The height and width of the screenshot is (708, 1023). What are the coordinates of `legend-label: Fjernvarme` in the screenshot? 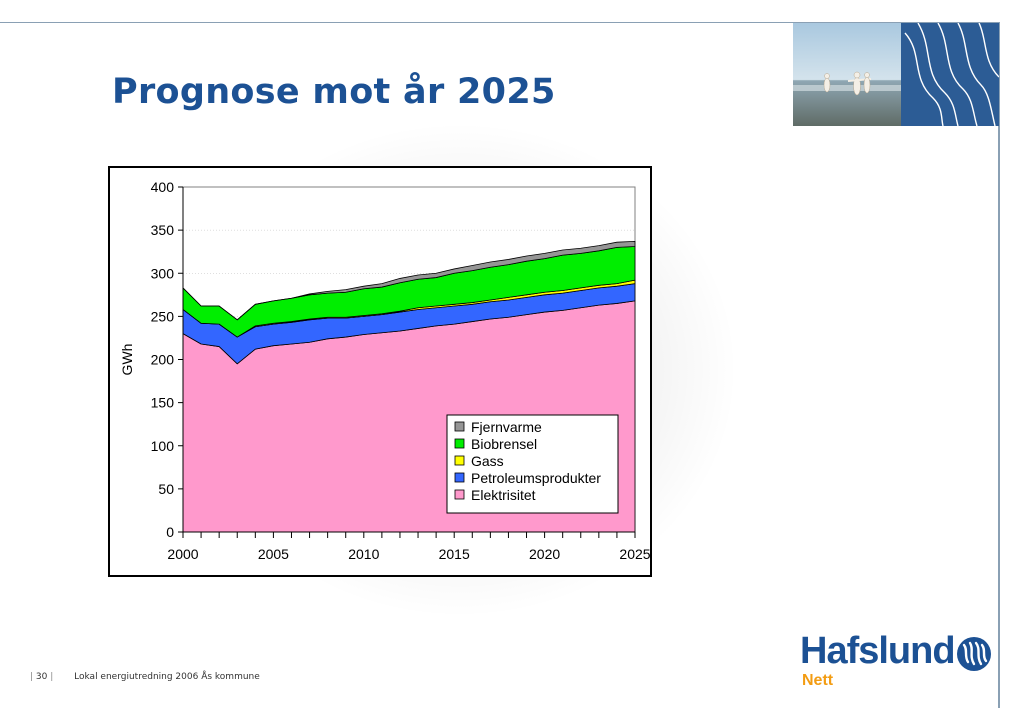 It's located at (506, 427).